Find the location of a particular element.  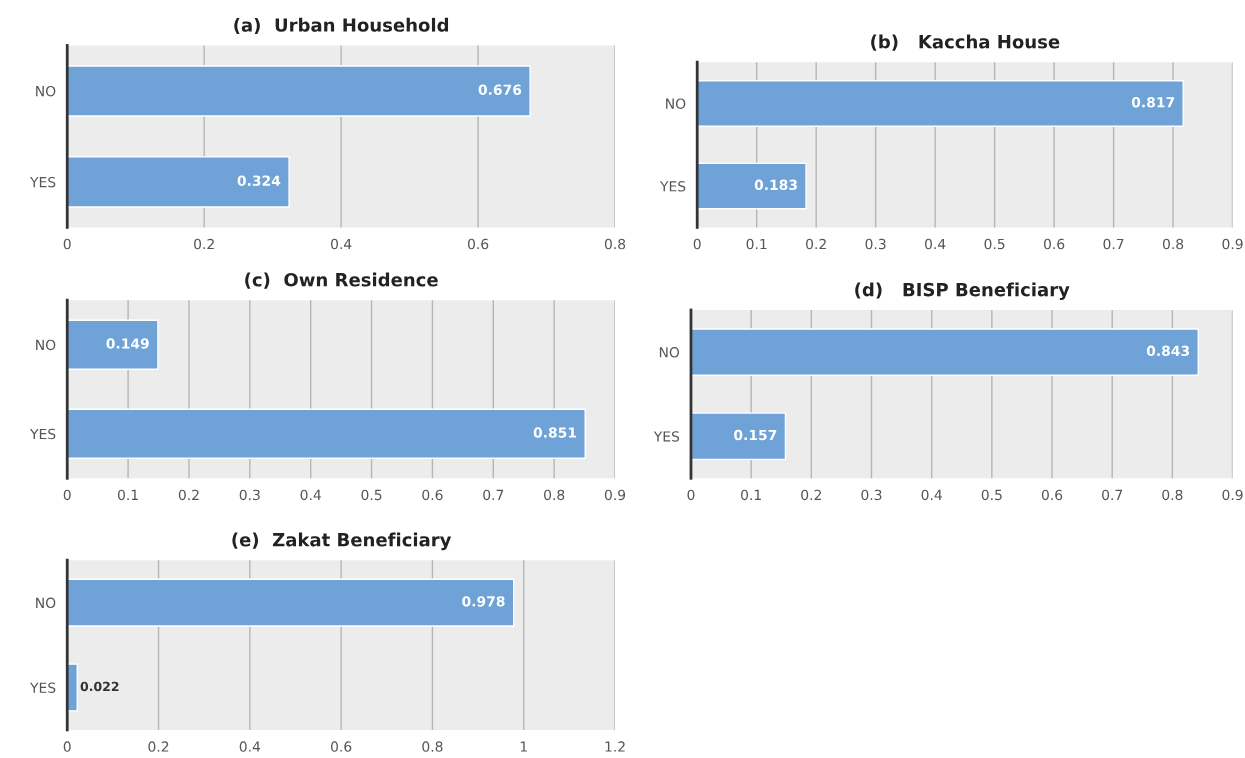

data-label: 0.843 is located at coordinates (1168, 351).